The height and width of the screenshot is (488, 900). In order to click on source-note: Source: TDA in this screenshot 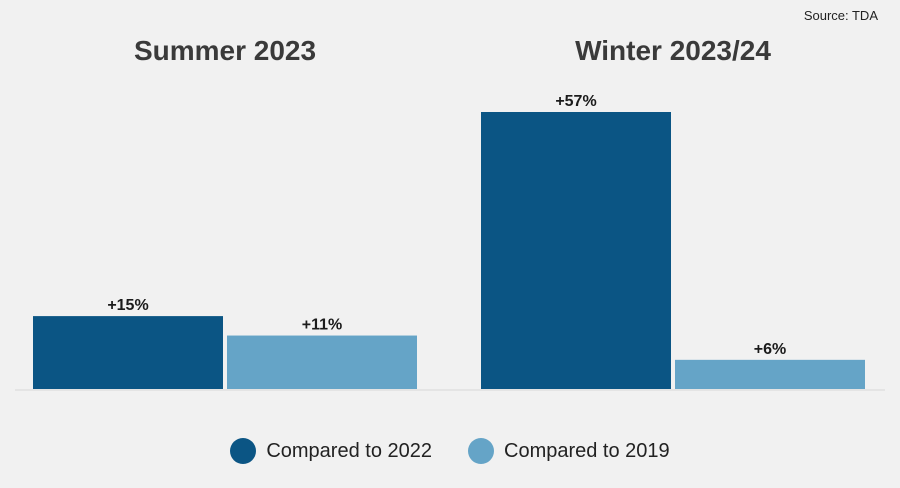, I will do `click(840, 15)`.